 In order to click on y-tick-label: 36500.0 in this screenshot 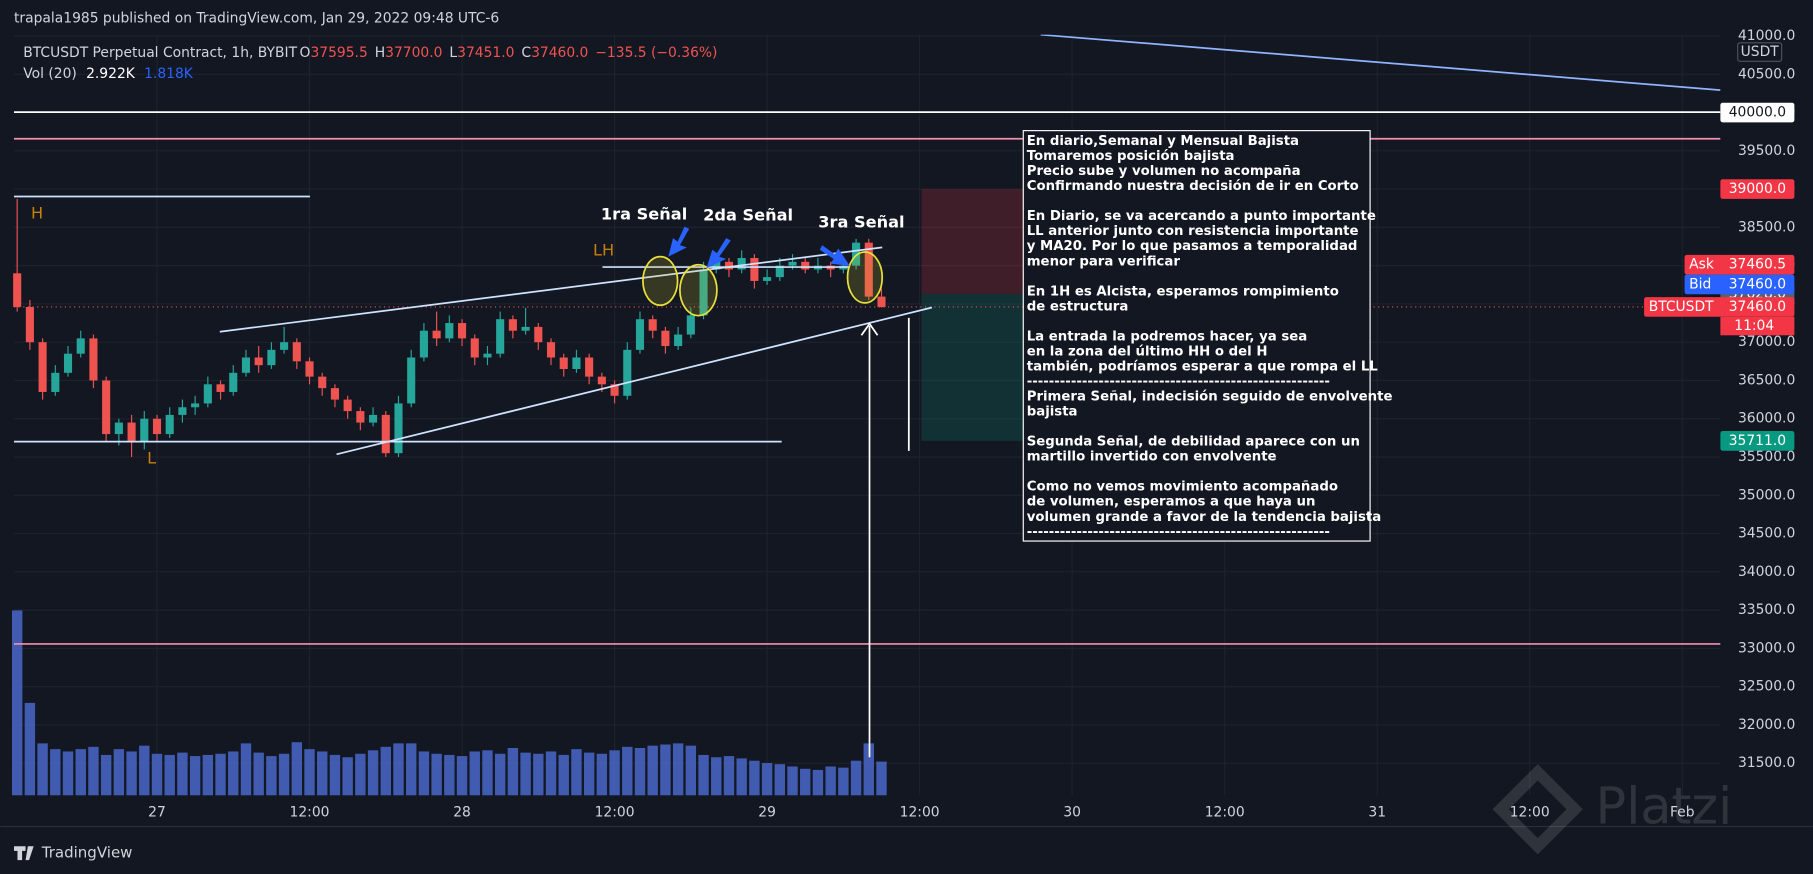, I will do `click(1766, 380)`.